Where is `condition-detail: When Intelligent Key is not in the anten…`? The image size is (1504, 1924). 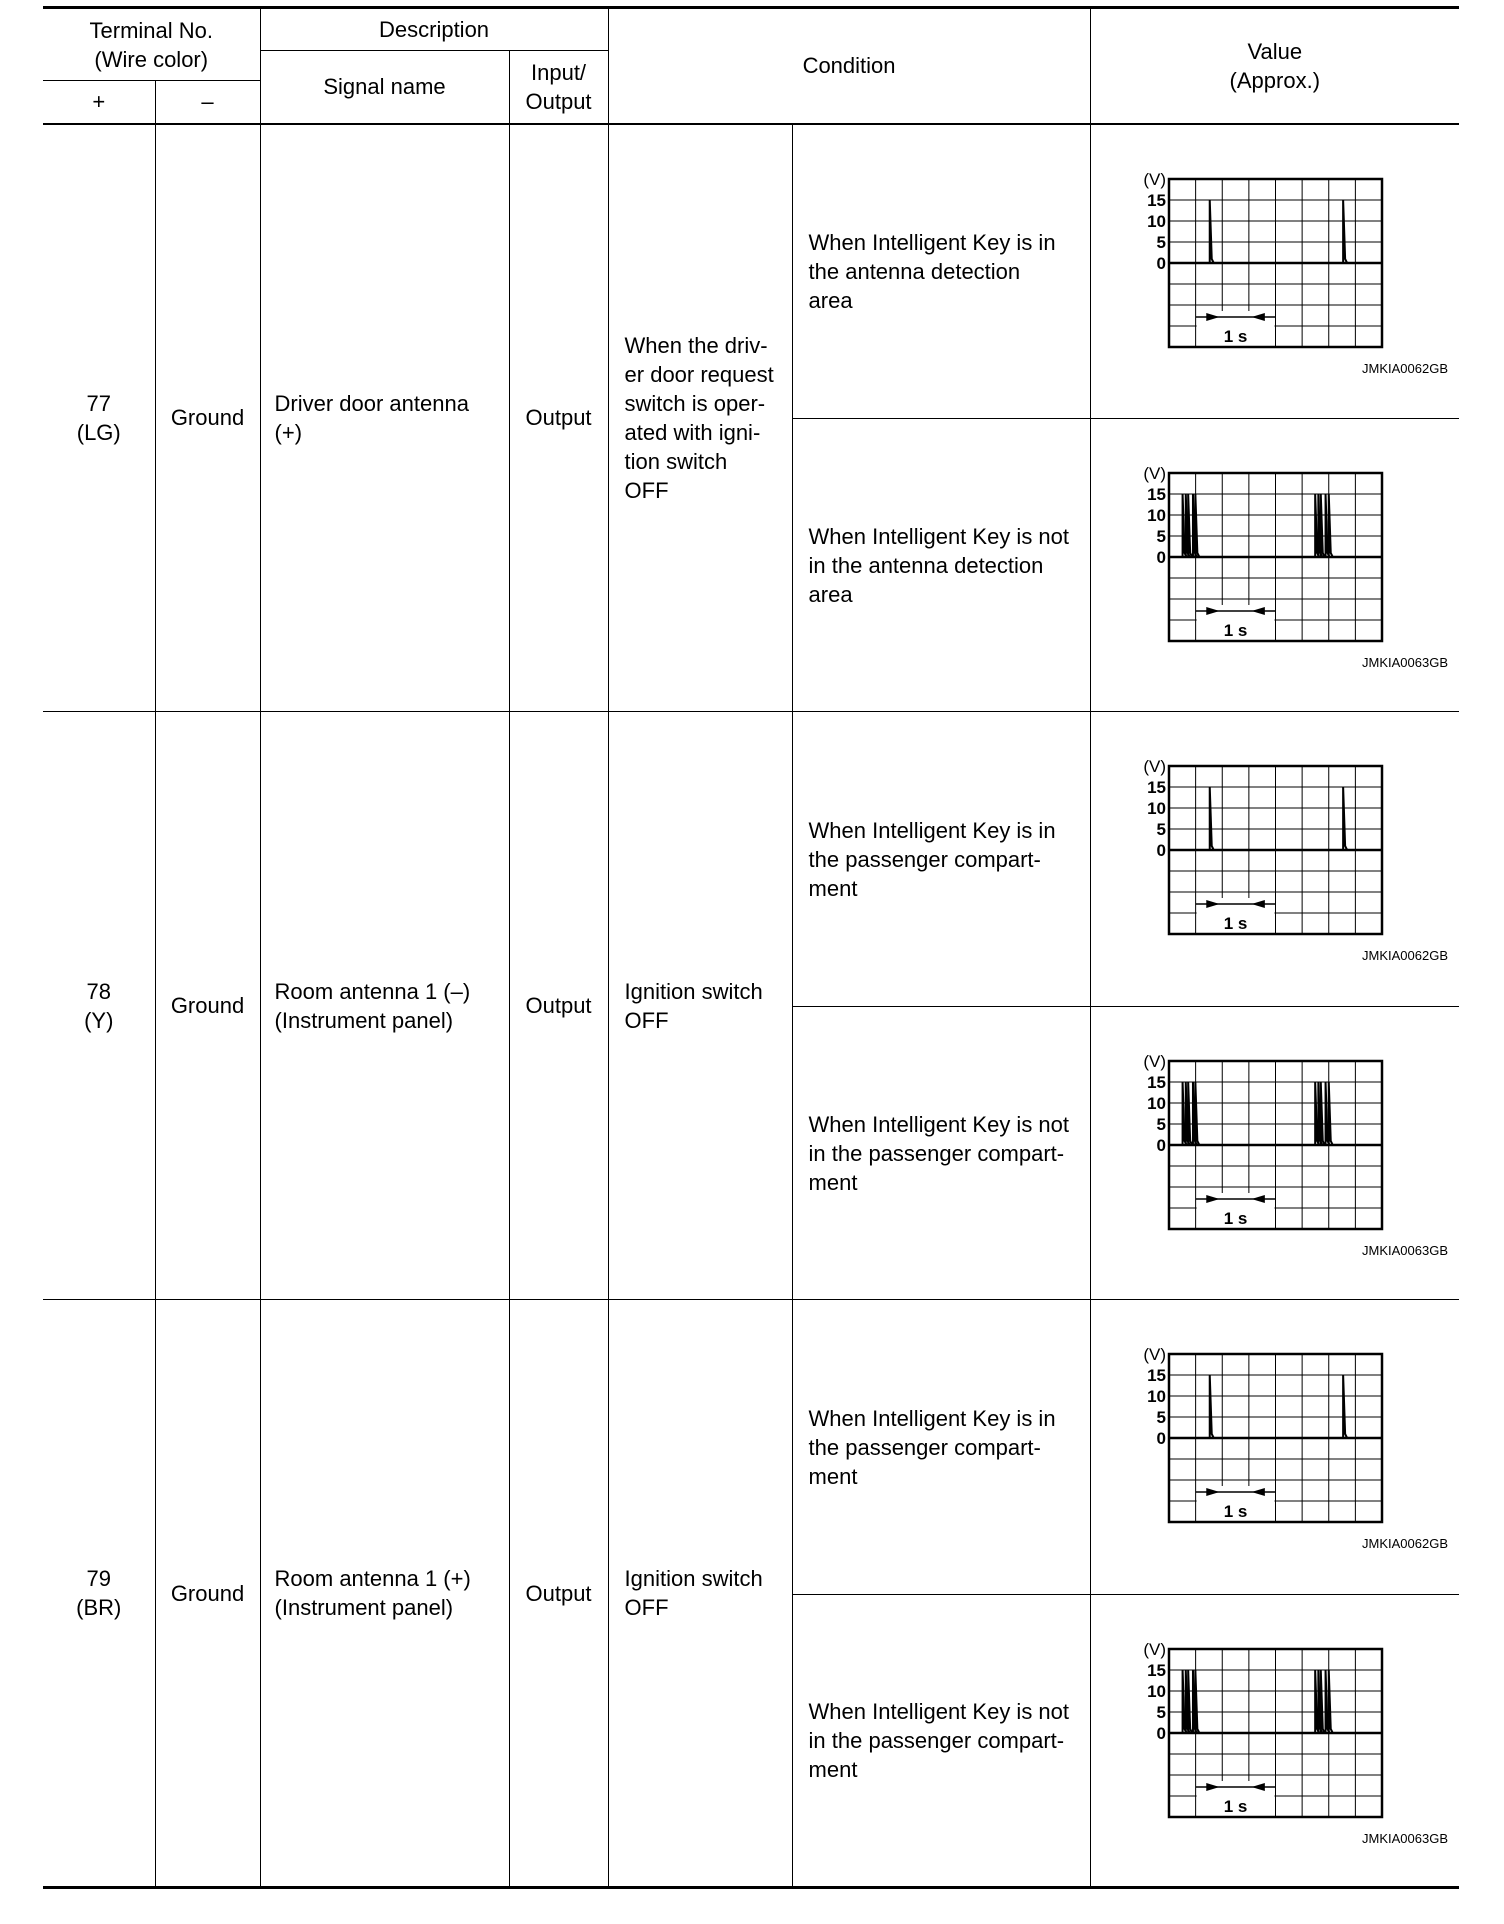
condition-detail: When Intelligent Key is not in the anten… is located at coordinates (941, 565).